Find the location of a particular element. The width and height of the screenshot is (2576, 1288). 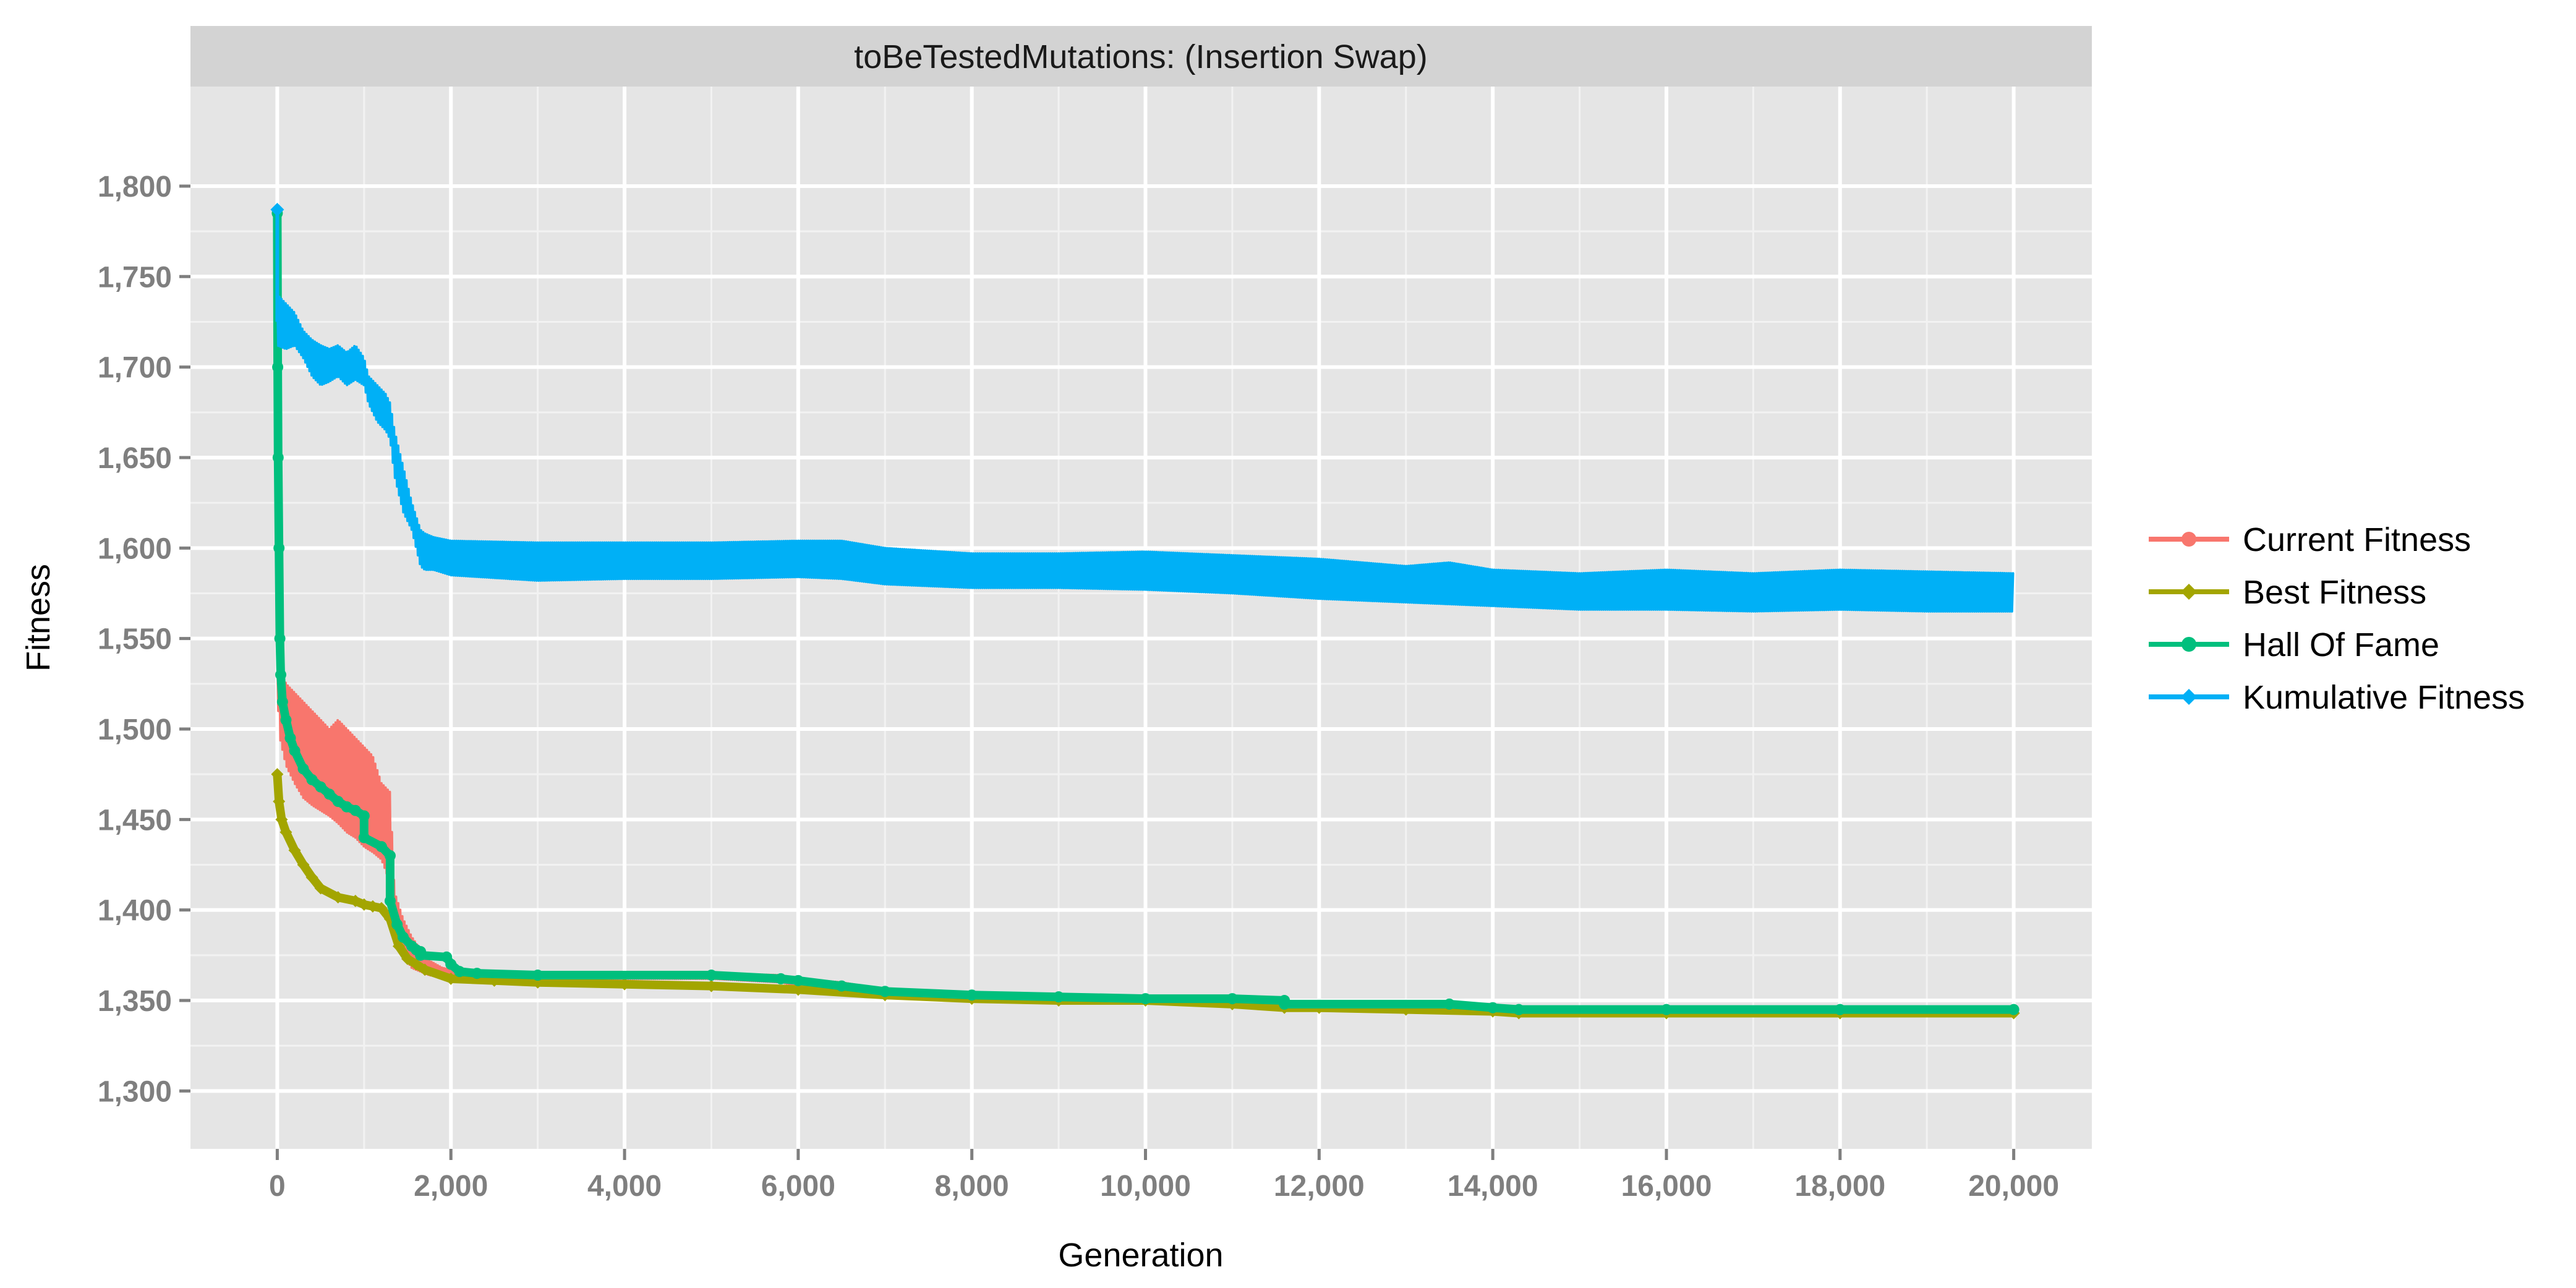

x-tick-label: 18,000 is located at coordinates (1839, 1186).